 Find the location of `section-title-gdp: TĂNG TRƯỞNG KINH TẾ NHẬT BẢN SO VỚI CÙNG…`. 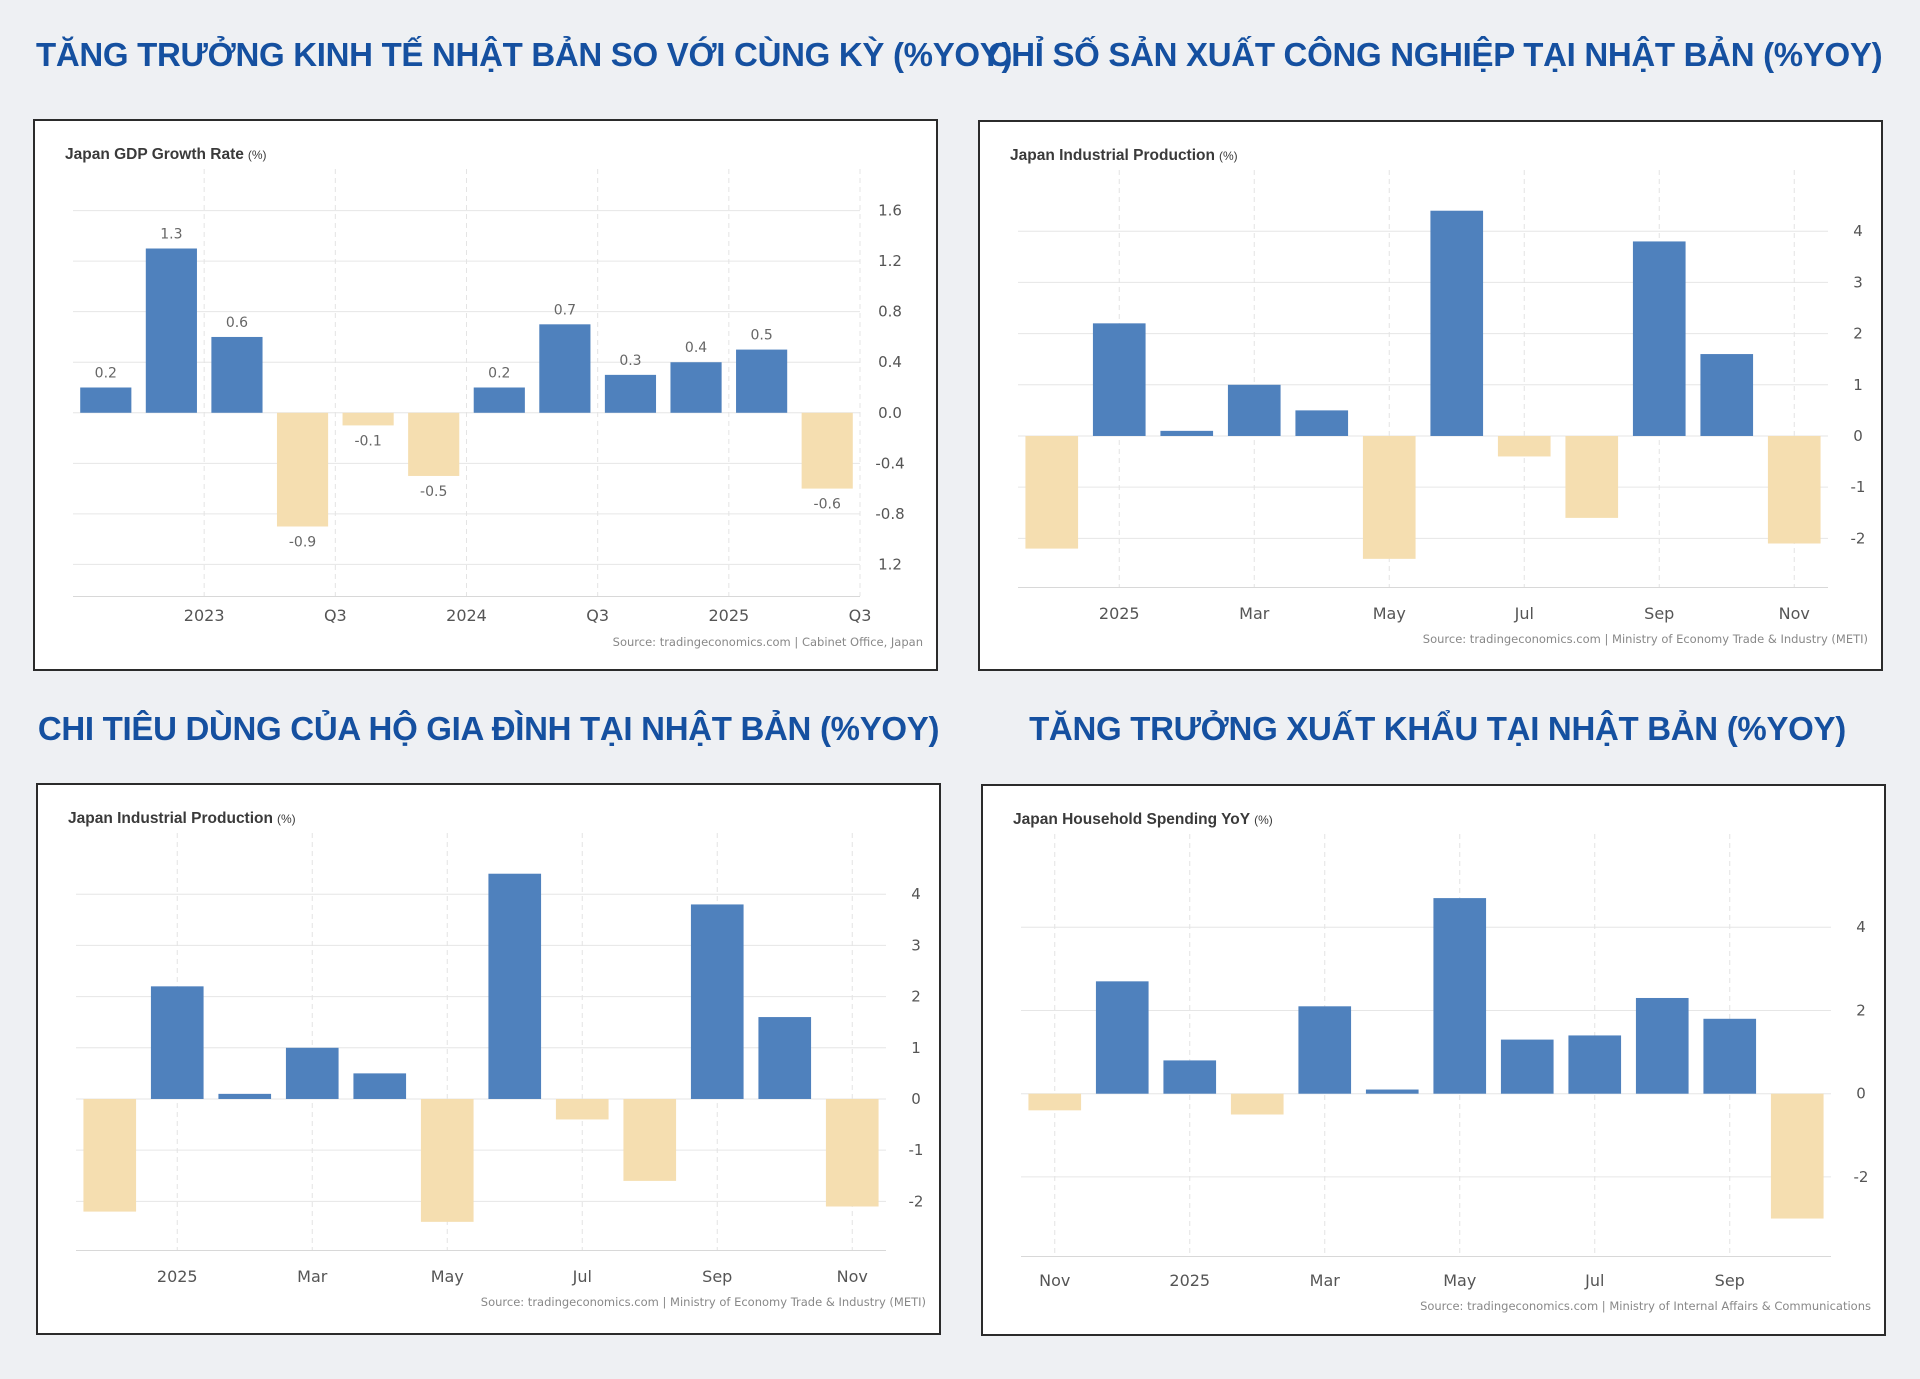

section-title-gdp: TĂNG TRƯỞNG KINH TẾ NHẬT BẢN SO VỚI CÙNG… is located at coordinates (524, 54).